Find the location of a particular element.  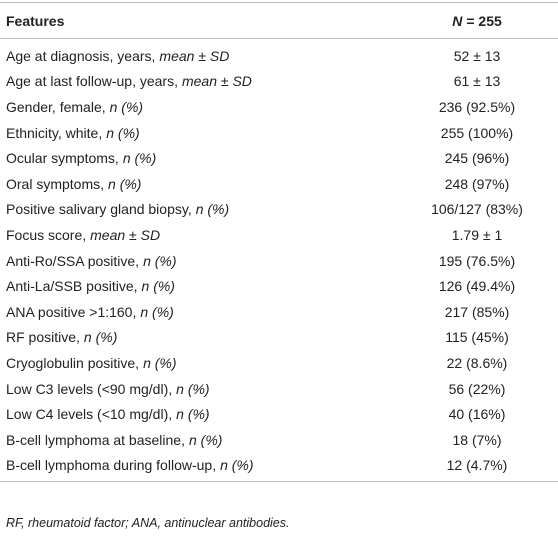

value-cell: 12 (4.7%) is located at coordinates (477, 467).